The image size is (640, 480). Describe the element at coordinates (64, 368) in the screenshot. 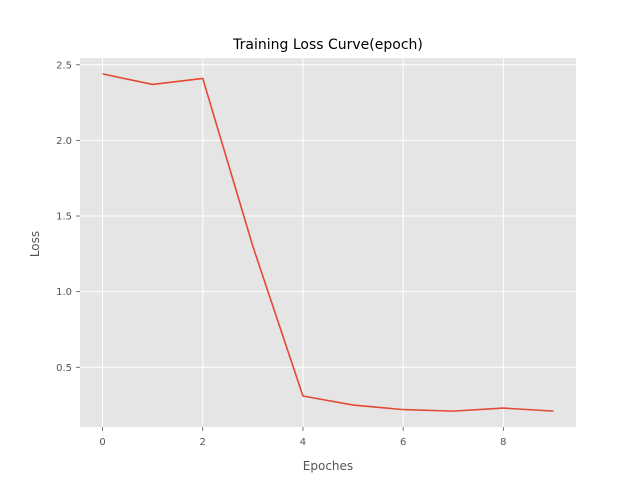

I see `y-tick-label: 0.5` at that location.